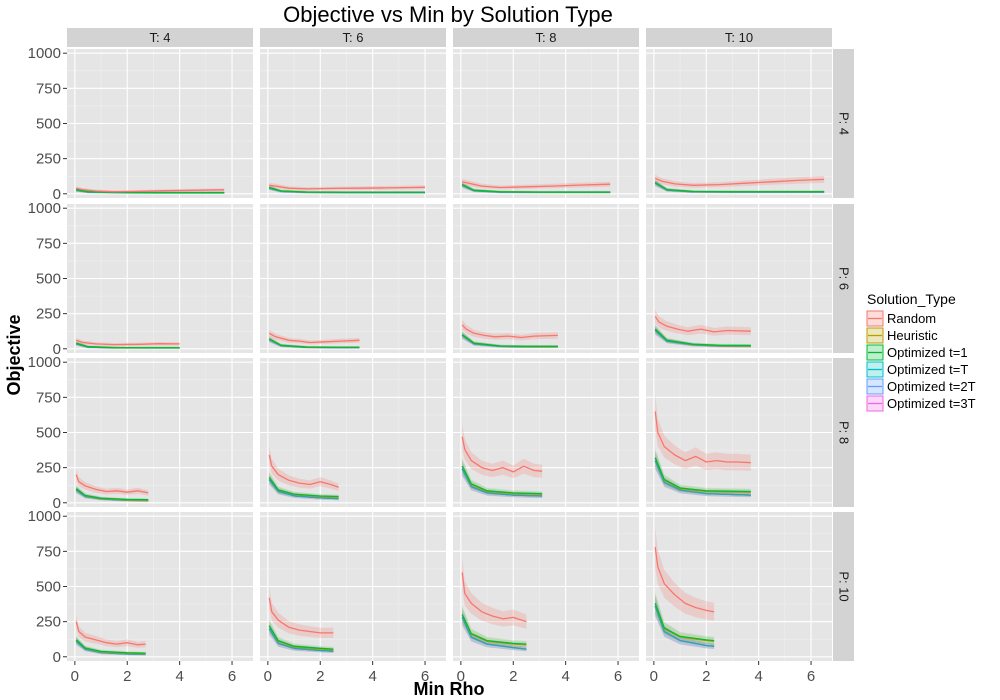  I want to click on legend-label-0: Random, so click(911, 318).